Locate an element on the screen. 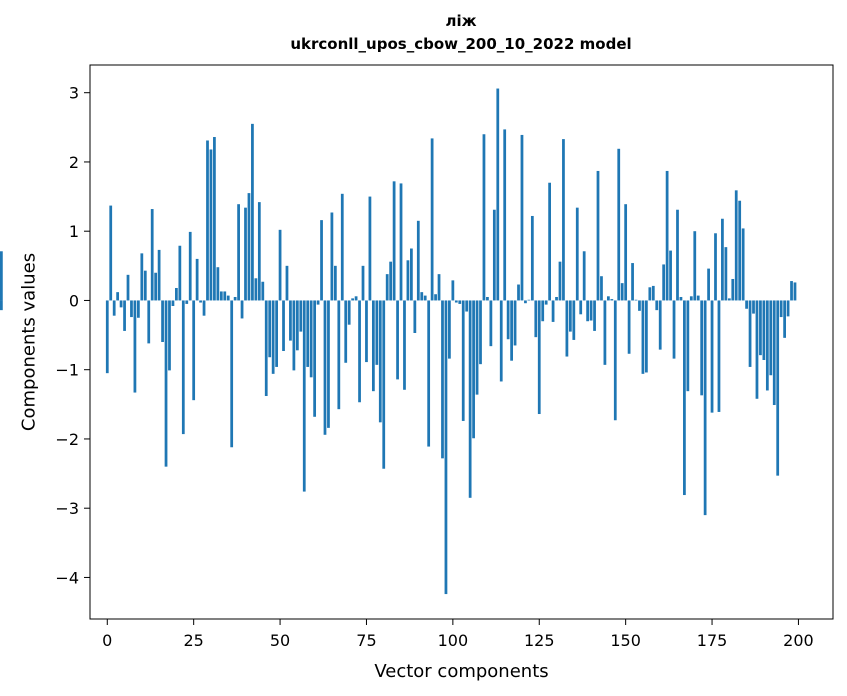  y-tick-label: −2 is located at coordinates (67, 439).